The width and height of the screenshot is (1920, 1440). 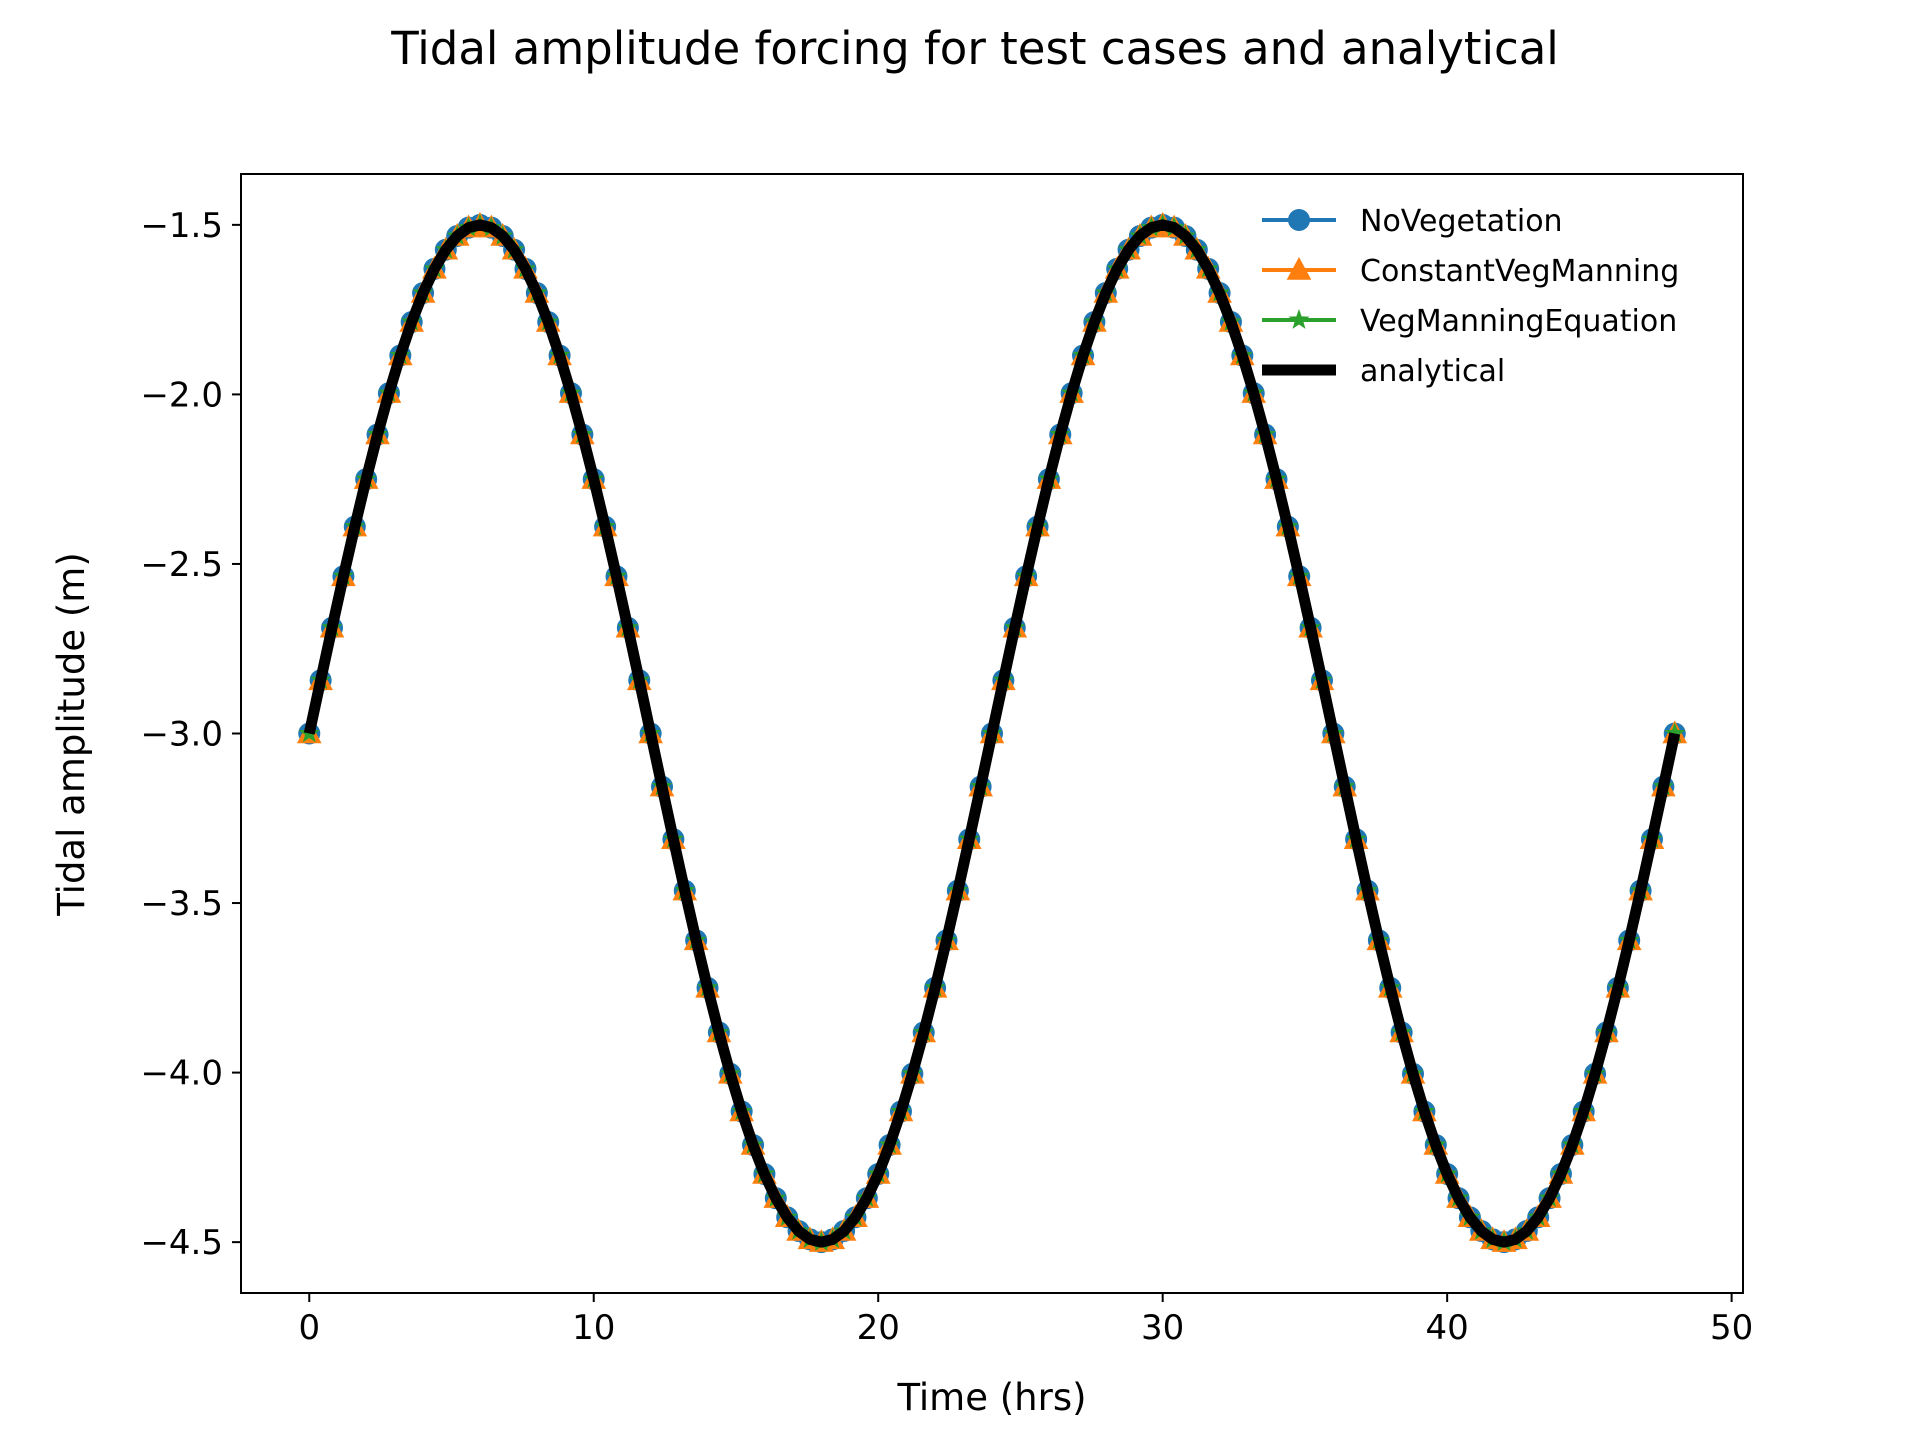 What do you see at coordinates (1299, 319) in the screenshot?
I see `legend-marker-VegManningEquation` at bounding box center [1299, 319].